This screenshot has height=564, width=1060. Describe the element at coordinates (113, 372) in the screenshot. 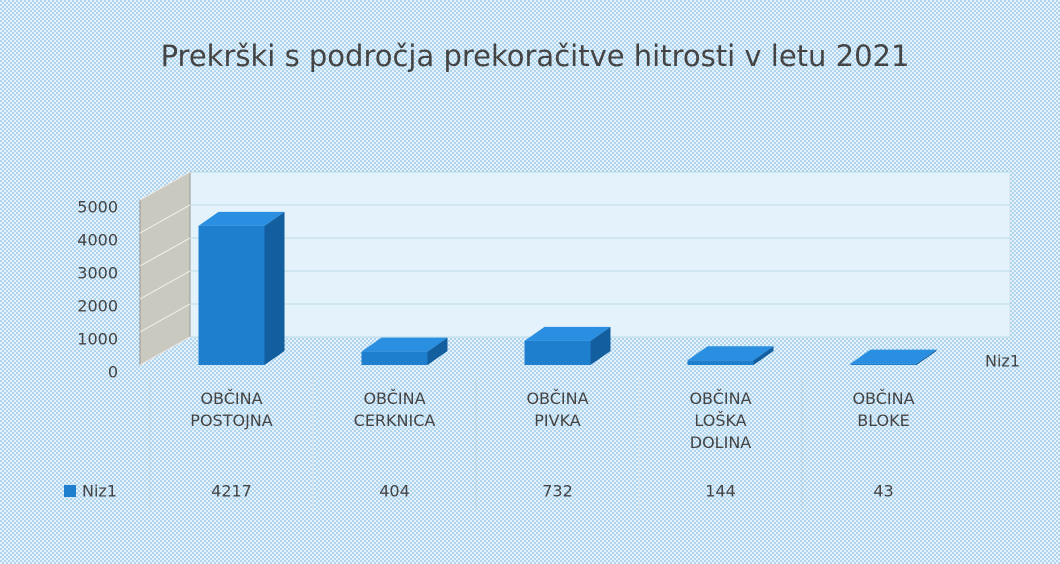

I see `y-tick-label: 0` at that location.